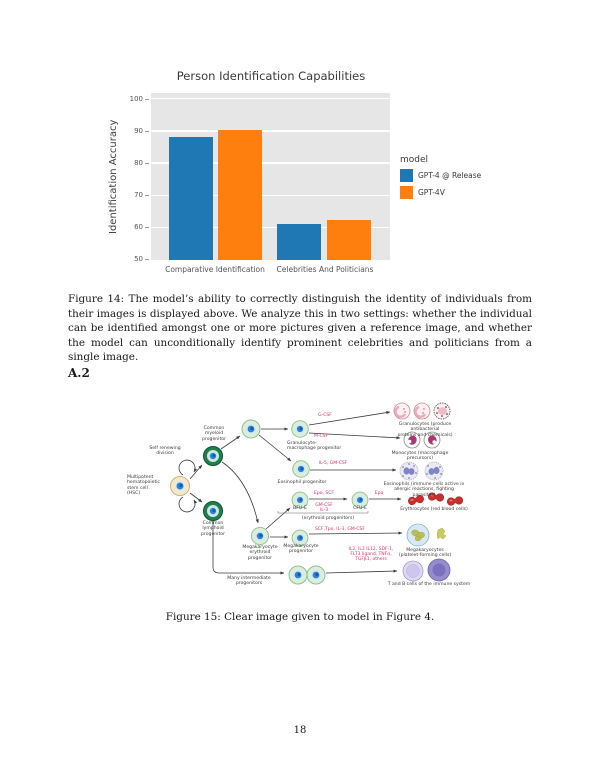  Describe the element at coordinates (296, 493) in the screenshot. I see `diagram-arrows` at that location.